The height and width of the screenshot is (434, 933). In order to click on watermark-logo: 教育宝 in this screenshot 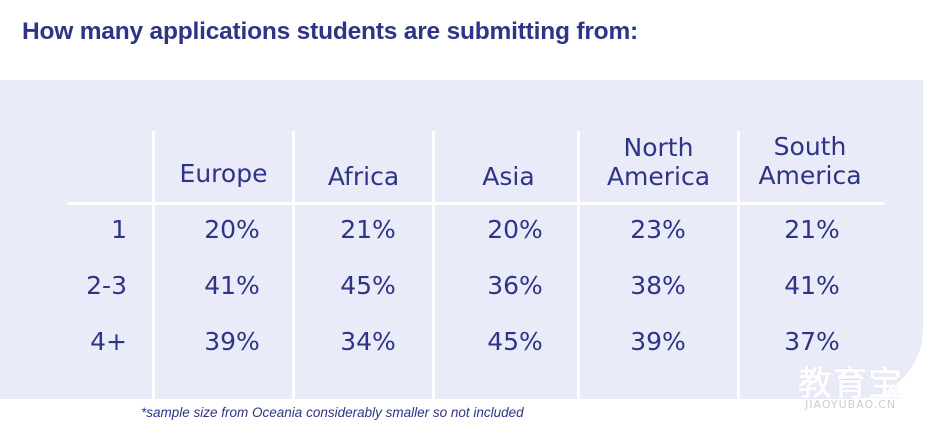, I will do `click(850, 384)`.